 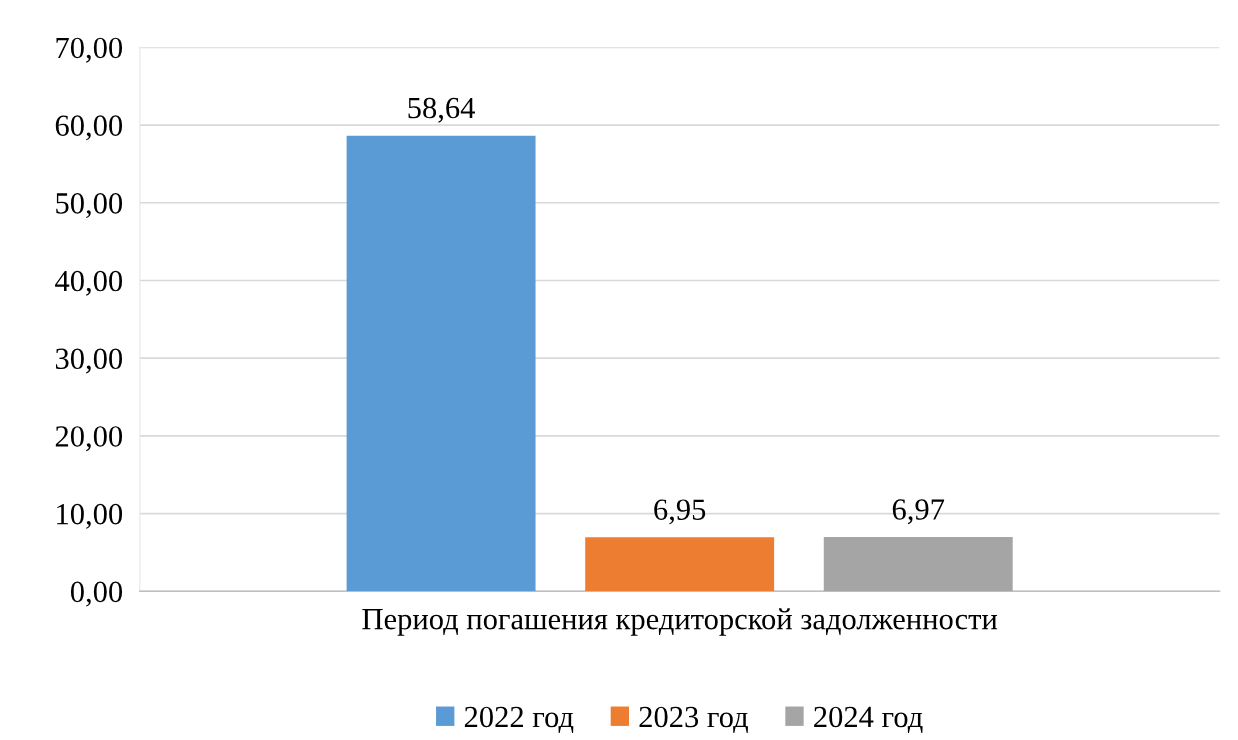 What do you see at coordinates (89, 361) in the screenshot?
I see `y-tick-label: 30,00` at bounding box center [89, 361].